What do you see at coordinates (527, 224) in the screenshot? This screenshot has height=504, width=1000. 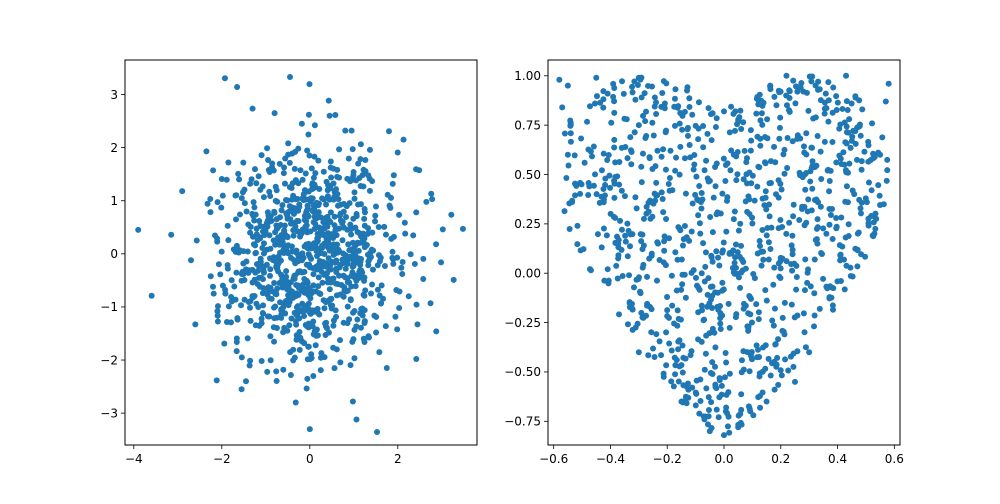 I see `y-tick-label: 0.25` at bounding box center [527, 224].